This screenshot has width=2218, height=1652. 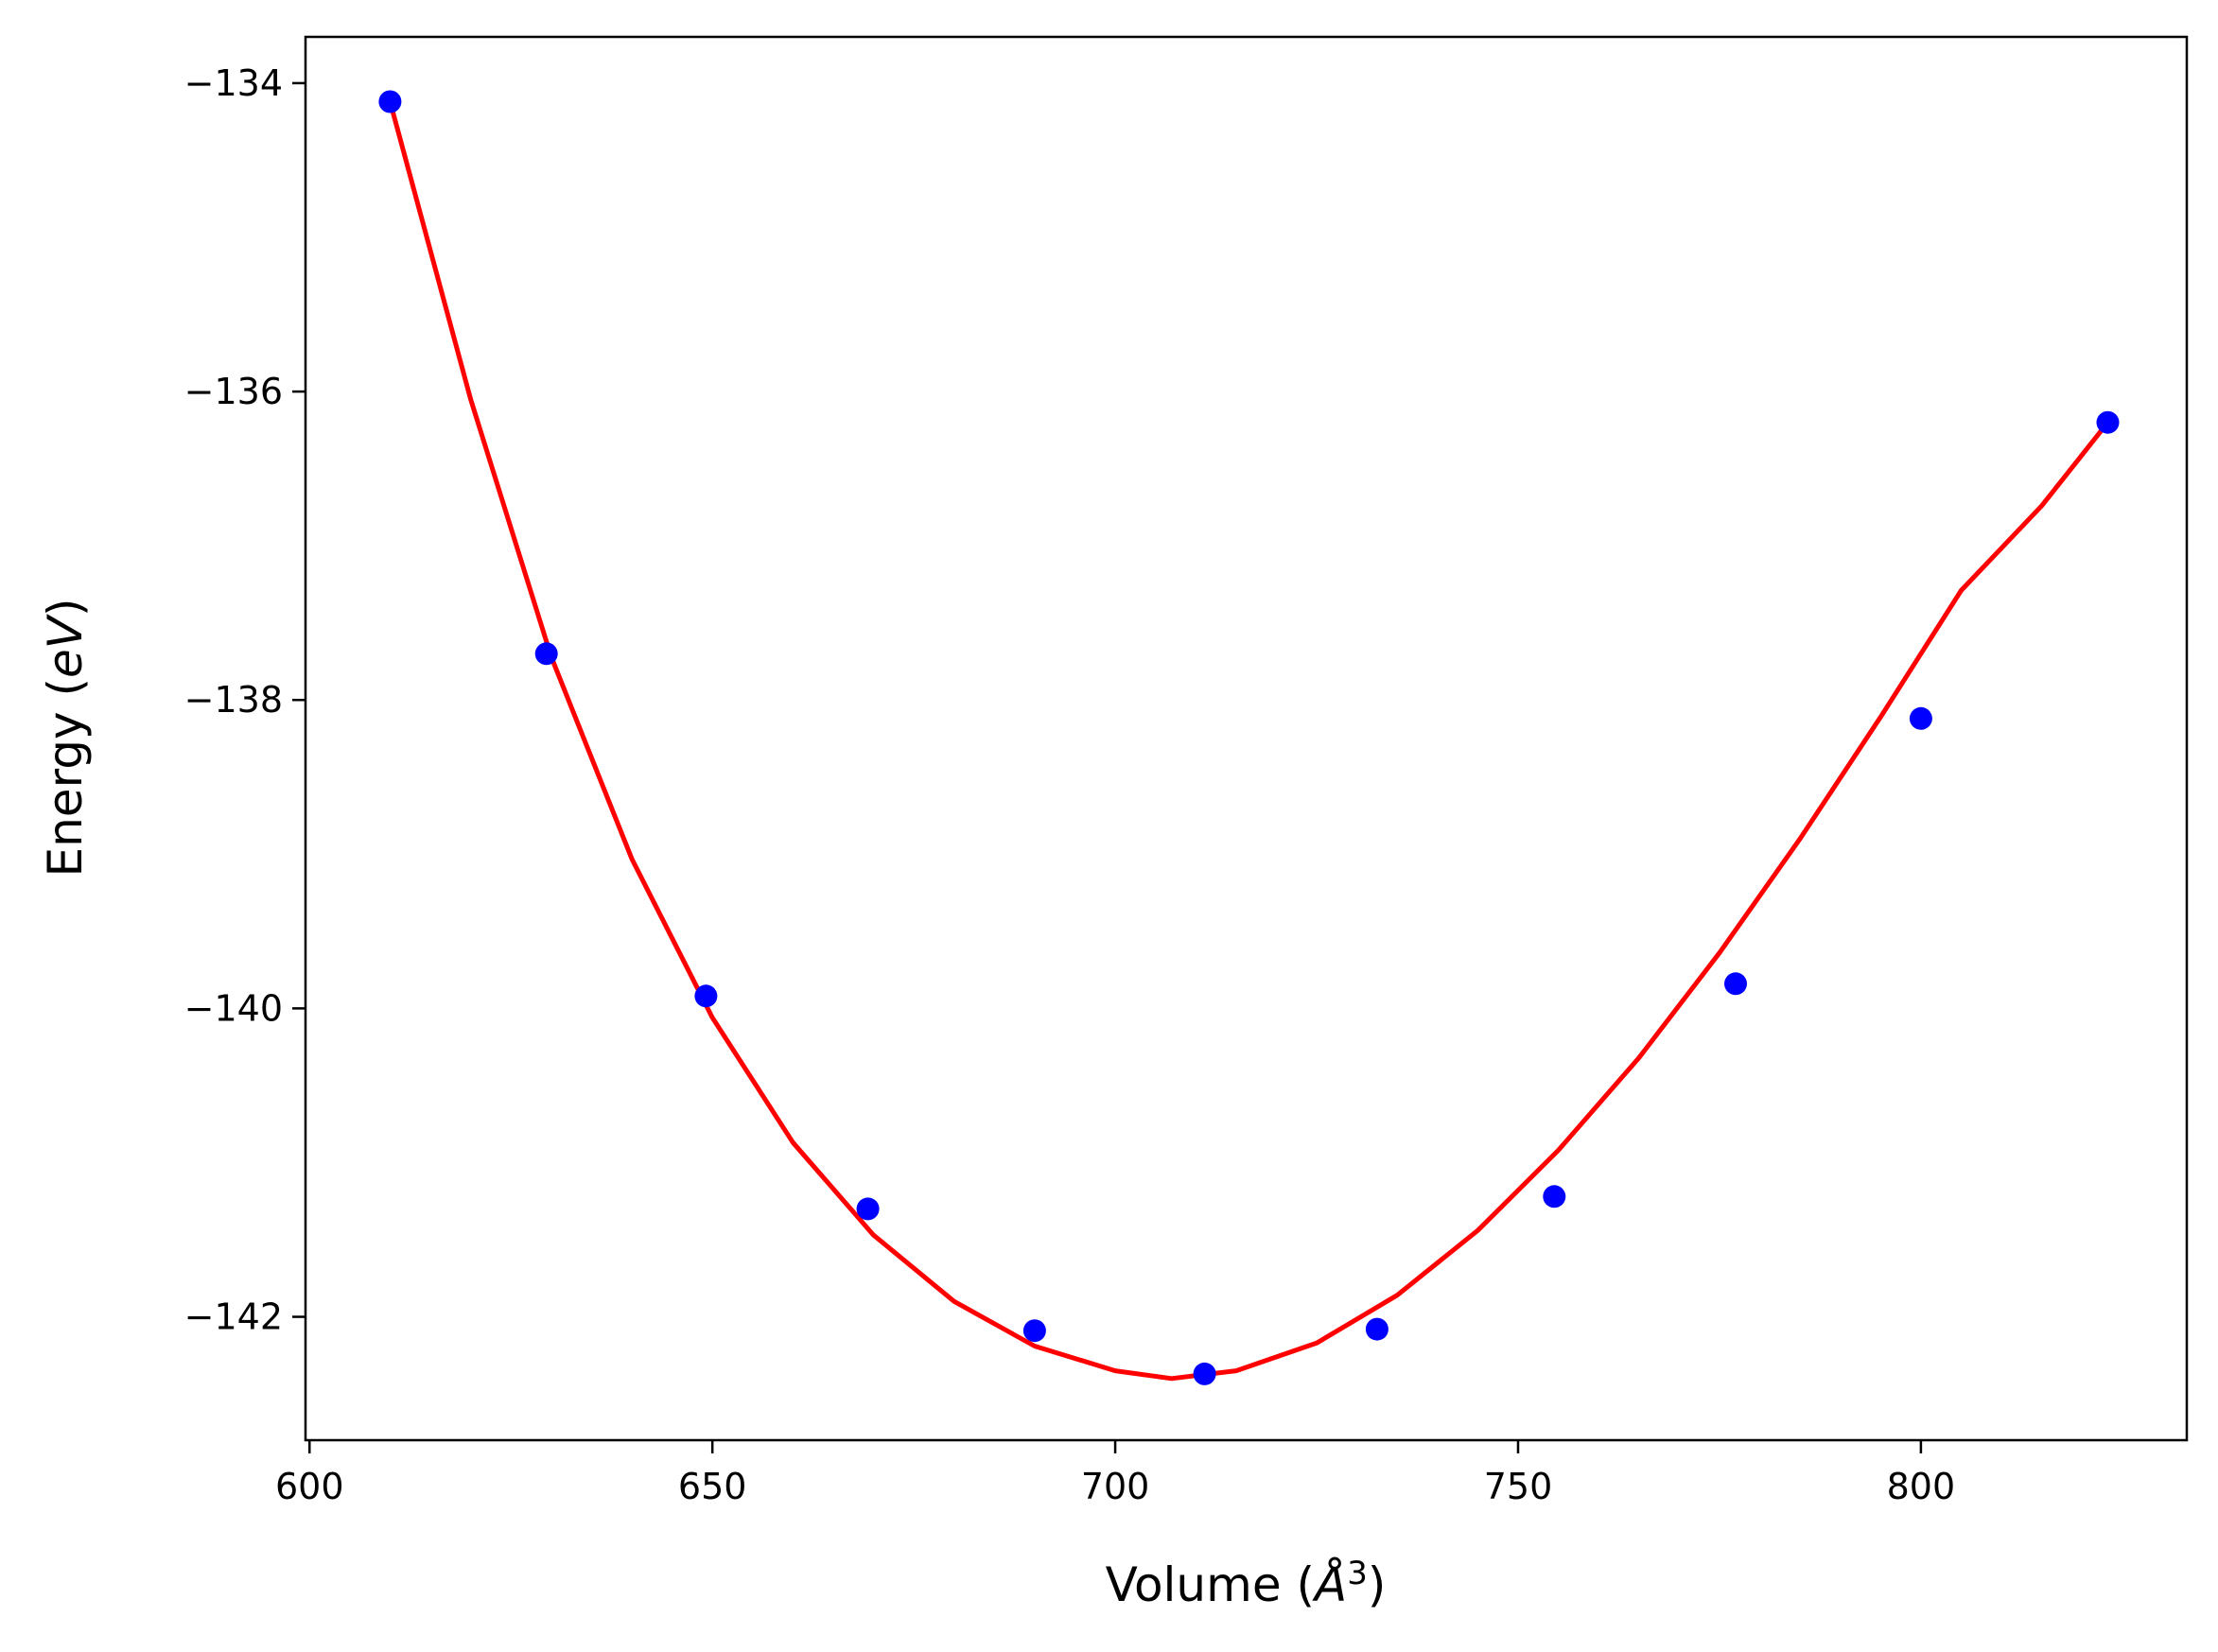 What do you see at coordinates (309, 1487) in the screenshot?
I see `x-tick-label: 600` at bounding box center [309, 1487].